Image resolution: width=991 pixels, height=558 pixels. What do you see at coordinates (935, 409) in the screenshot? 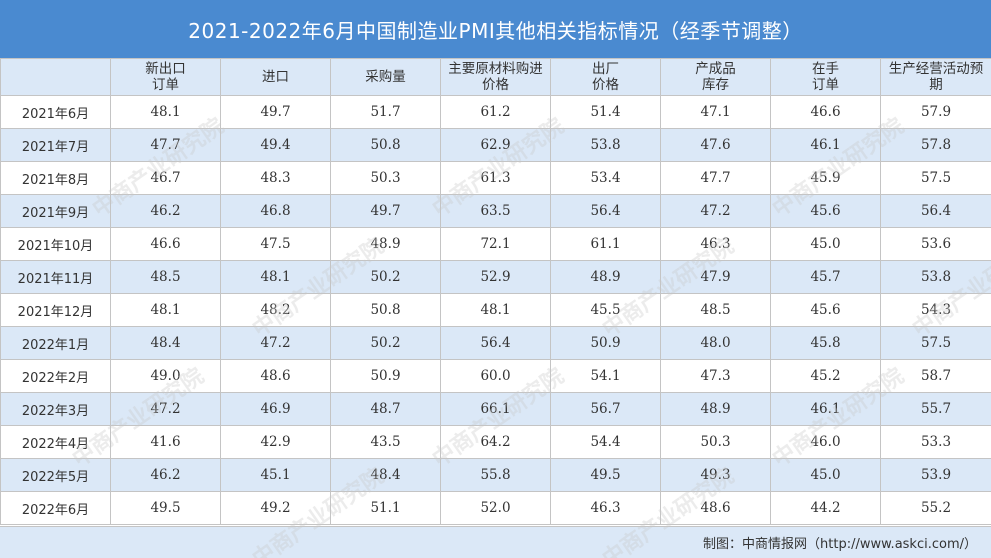
I see `value-cell: 55.7` at bounding box center [935, 409].